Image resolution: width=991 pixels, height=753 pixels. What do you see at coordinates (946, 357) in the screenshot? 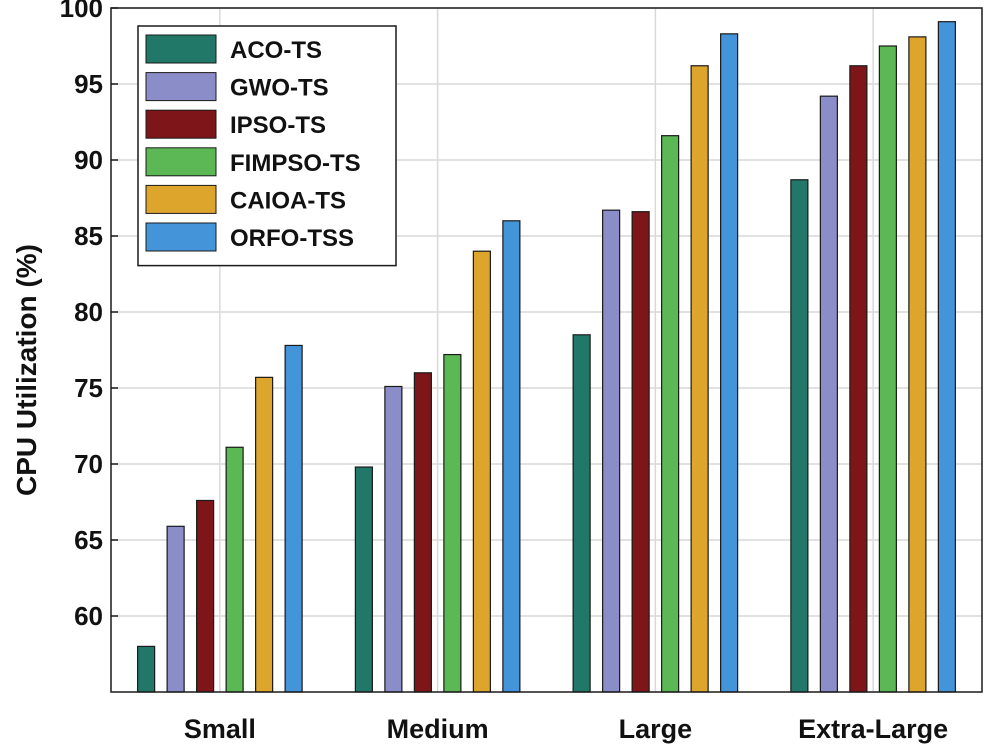
I see `bar-orfo-tss-extra-large` at bounding box center [946, 357].